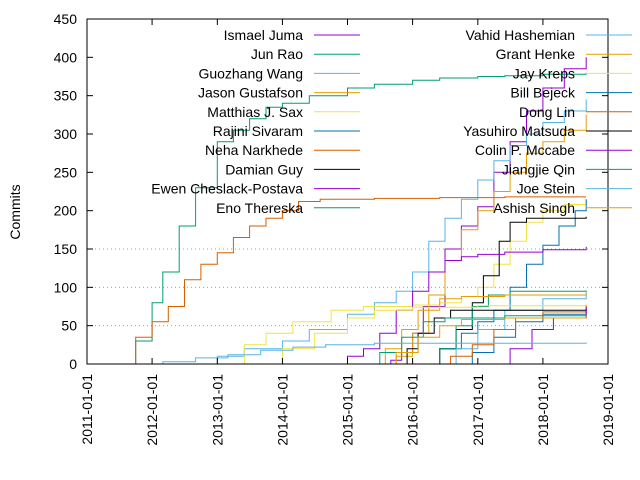 This screenshot has width=640, height=480. What do you see at coordinates (250, 93) in the screenshot?
I see `legend-label: Jason Gustafson` at bounding box center [250, 93].